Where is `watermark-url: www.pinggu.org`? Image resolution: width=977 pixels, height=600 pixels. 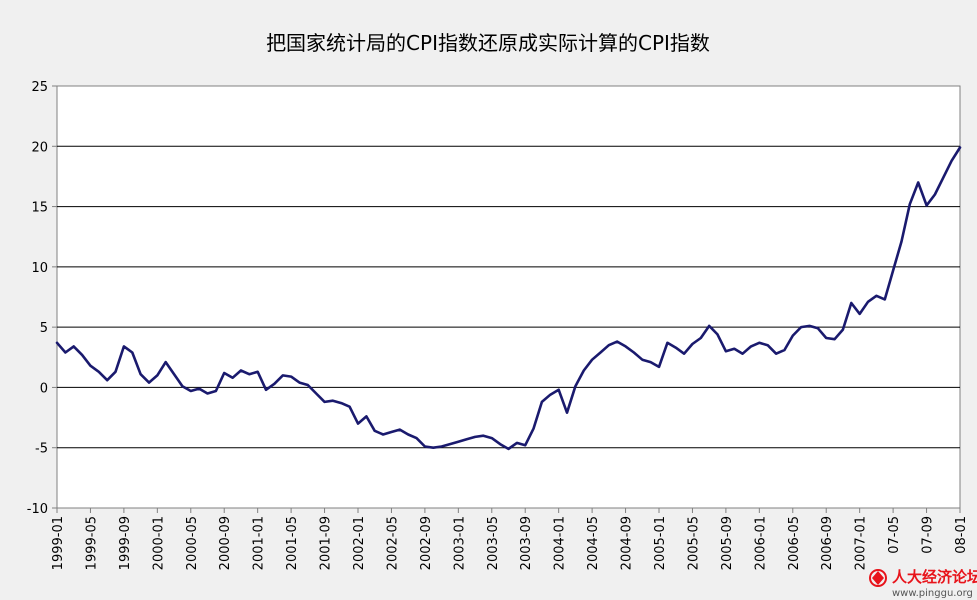 watermark-url: www.pinggu.org is located at coordinates (932, 593).